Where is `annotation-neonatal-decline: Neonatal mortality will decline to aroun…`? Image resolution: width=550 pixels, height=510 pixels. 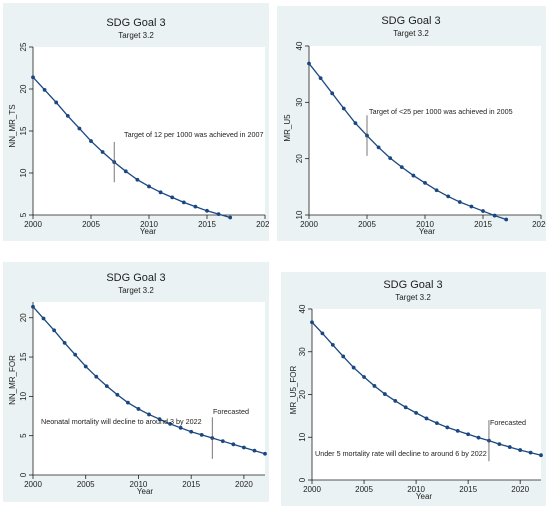 annotation-neonatal-decline: Neonatal mortality will decline to aroun… is located at coordinates (121, 421).